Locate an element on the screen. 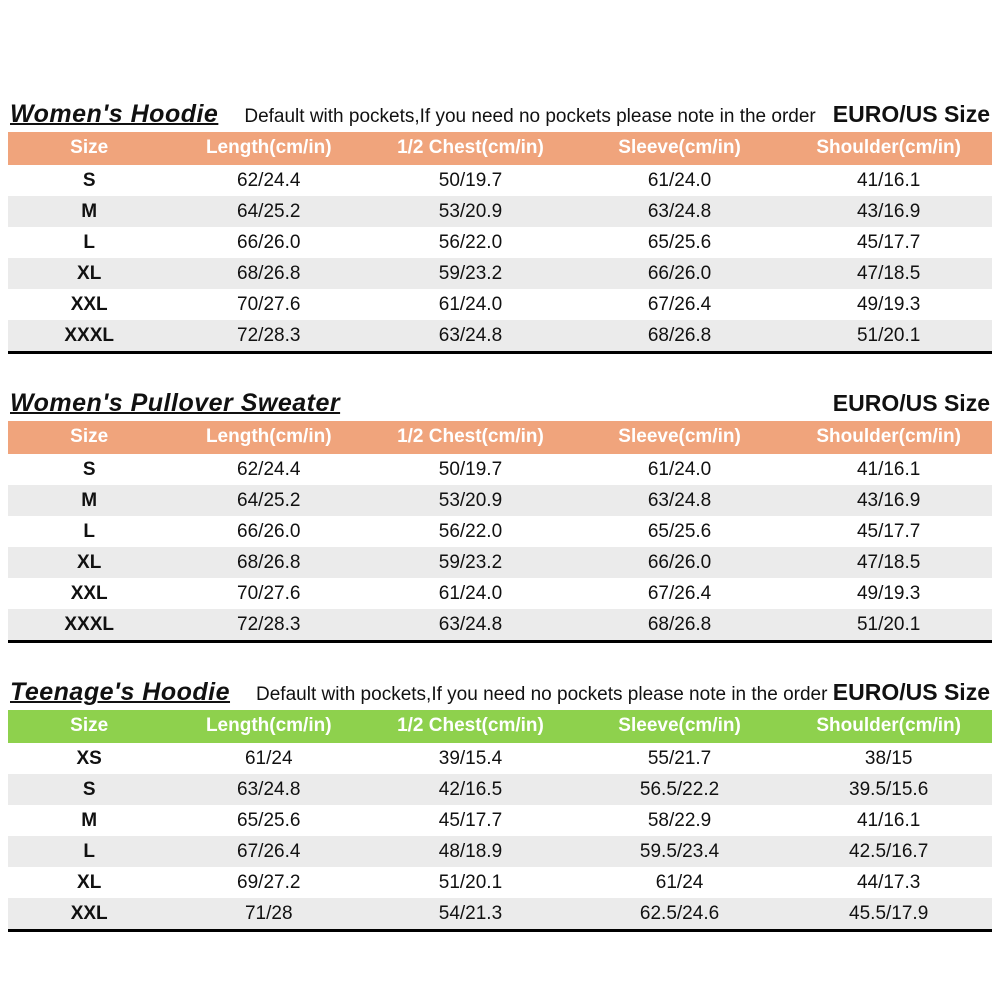  measurement-cell: 62.5/24.6 is located at coordinates (679, 913).